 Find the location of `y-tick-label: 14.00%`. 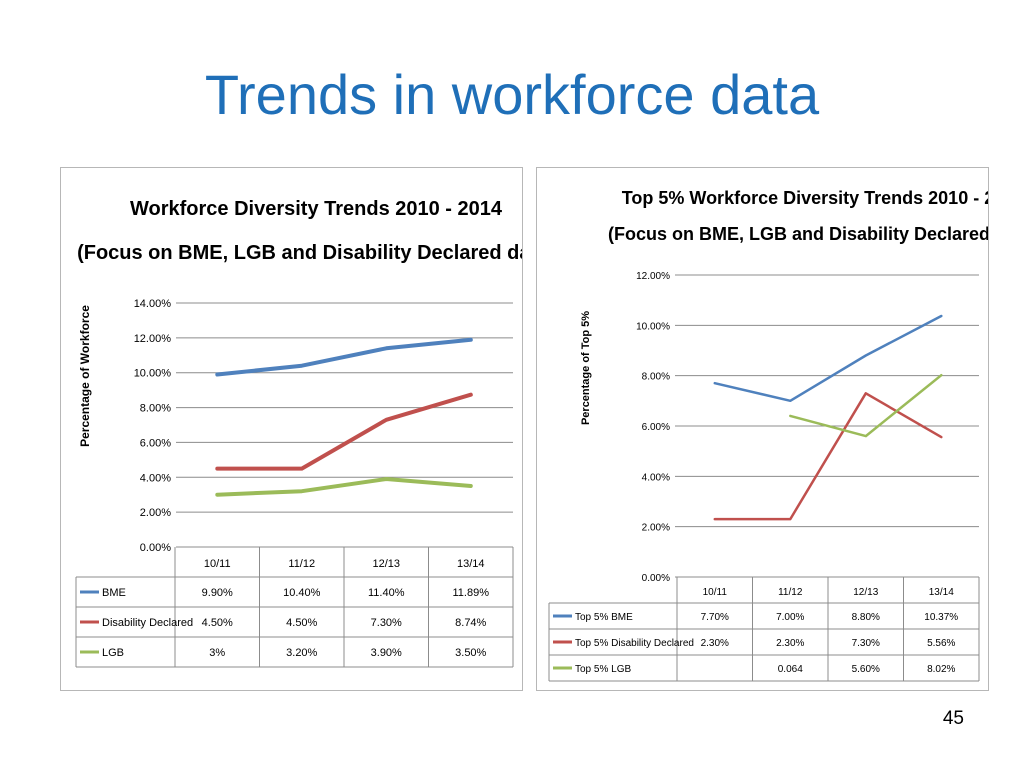

y-tick-label: 14.00% is located at coordinates (153, 304).